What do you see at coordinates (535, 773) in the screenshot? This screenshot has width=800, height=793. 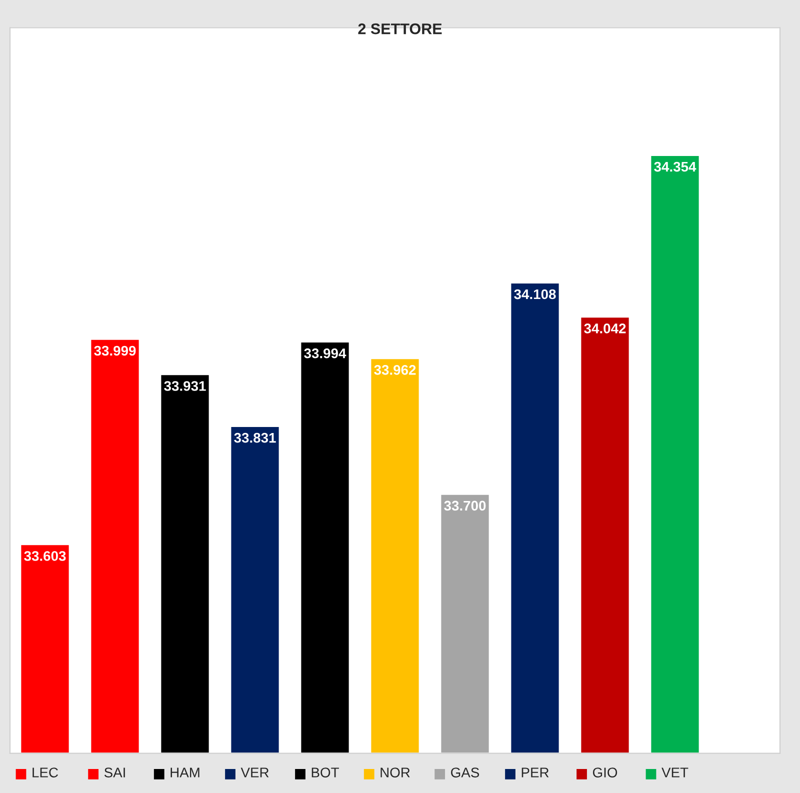 I see `x-tick-label: PER` at bounding box center [535, 773].